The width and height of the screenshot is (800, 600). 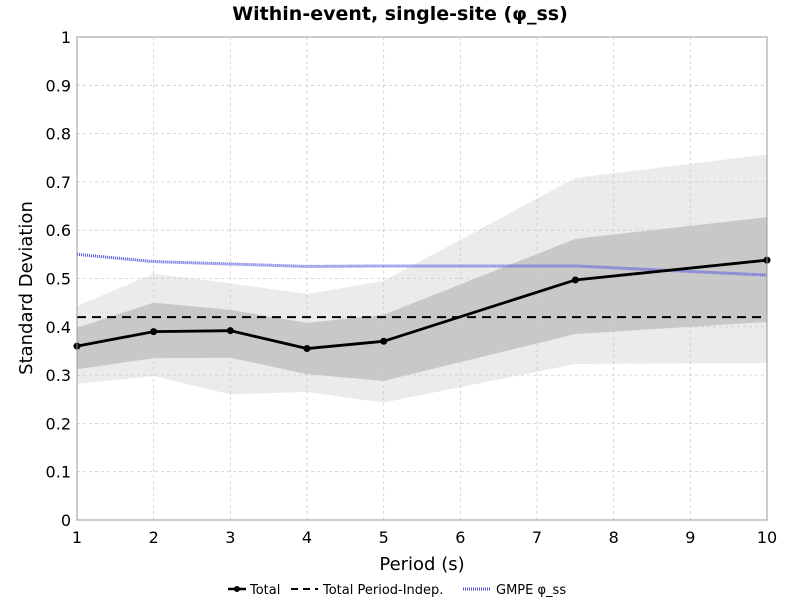 What do you see at coordinates (77, 537) in the screenshot?
I see `x-tick-label: 1` at bounding box center [77, 537].